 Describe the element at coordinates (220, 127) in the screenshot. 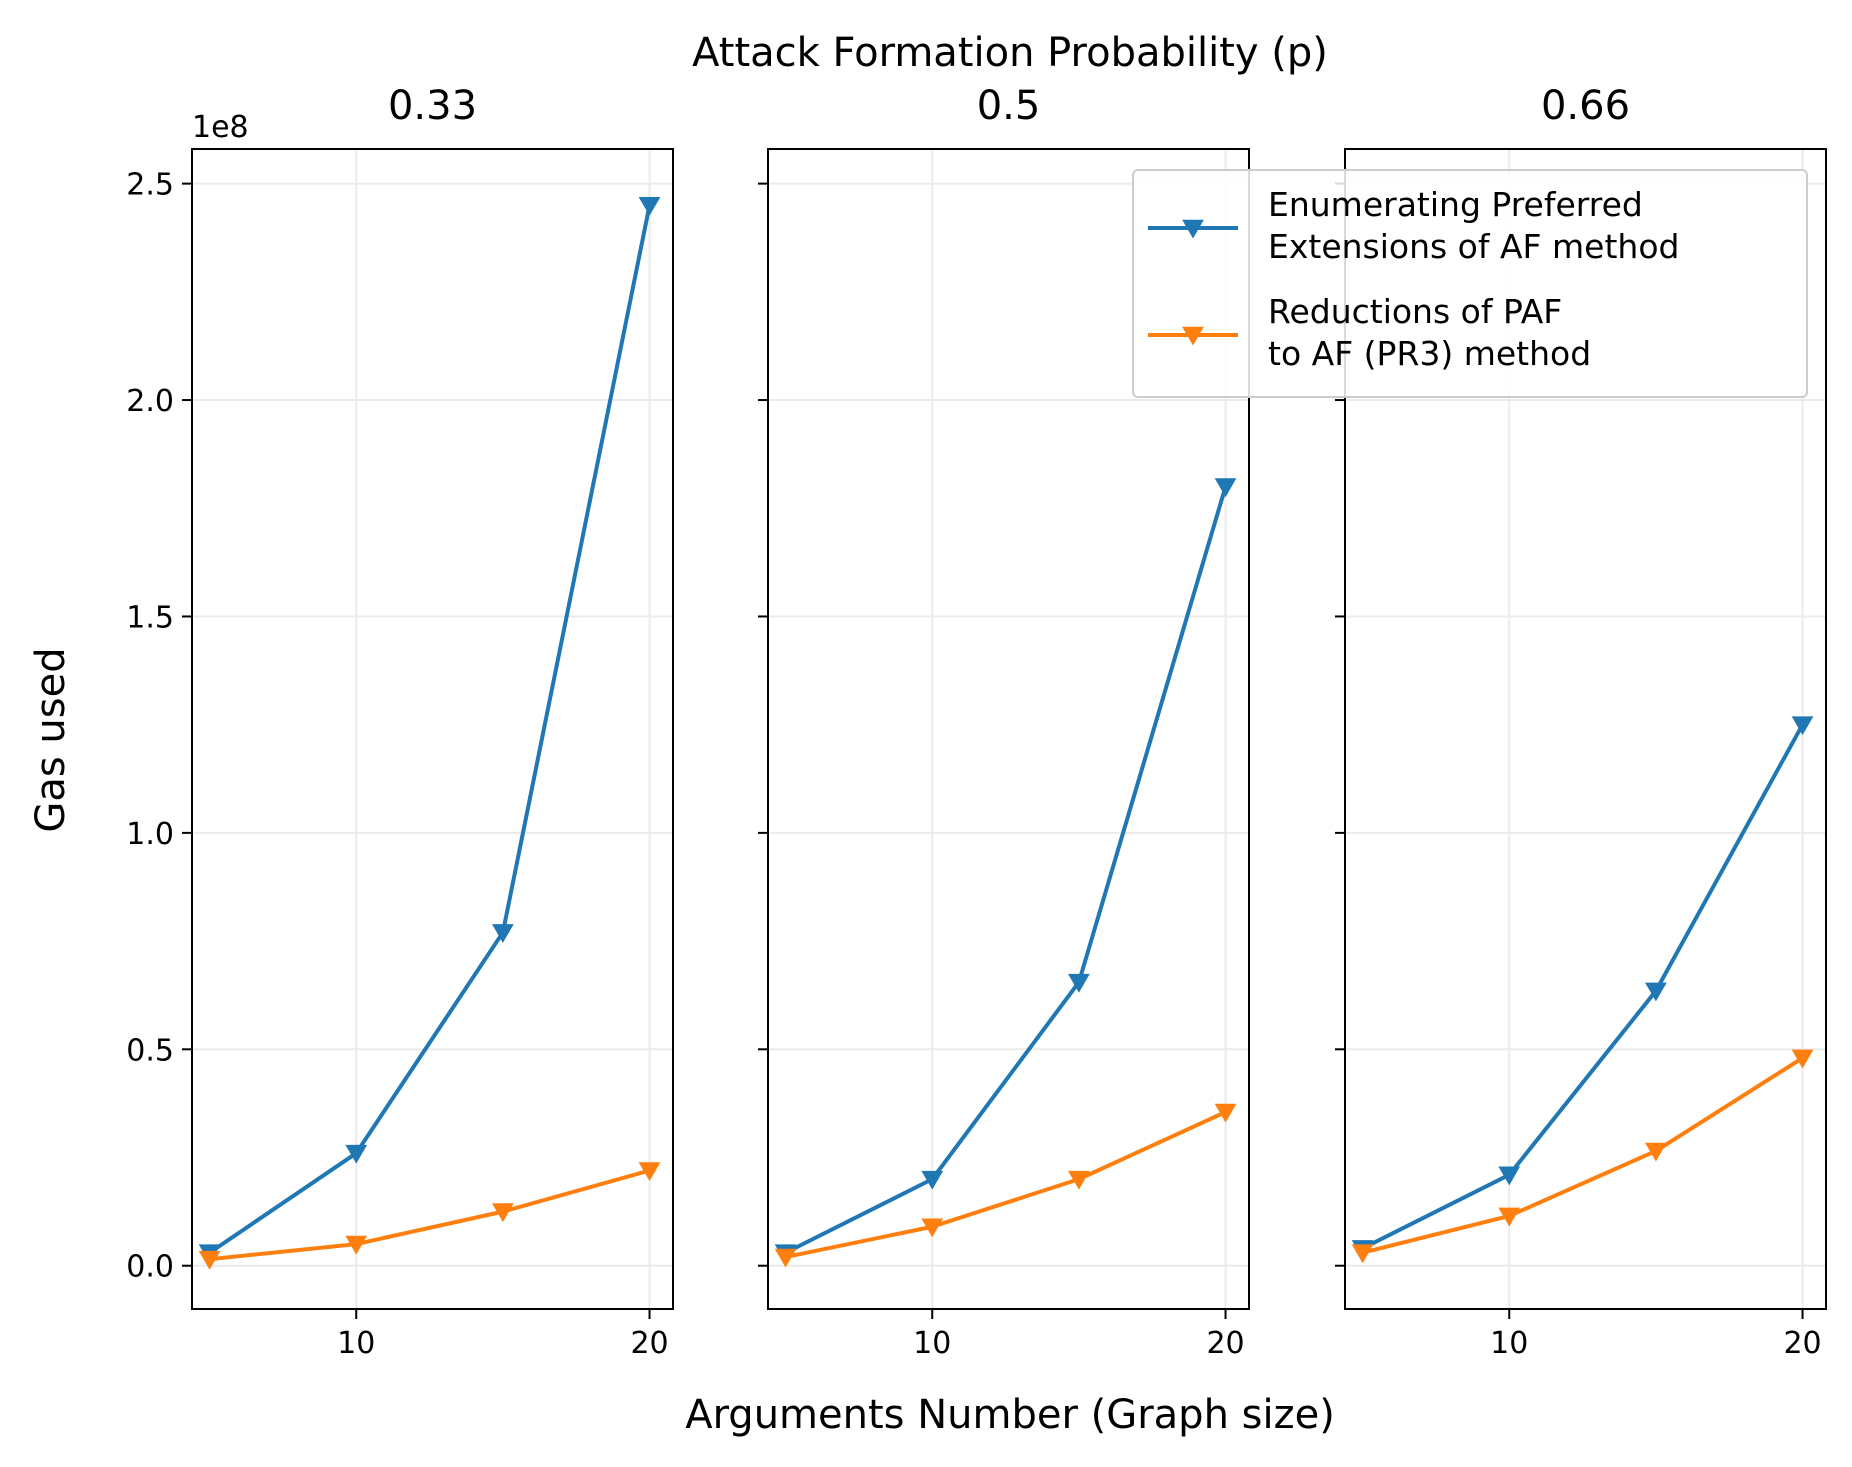

I see `y-offset-label: 1e8` at that location.